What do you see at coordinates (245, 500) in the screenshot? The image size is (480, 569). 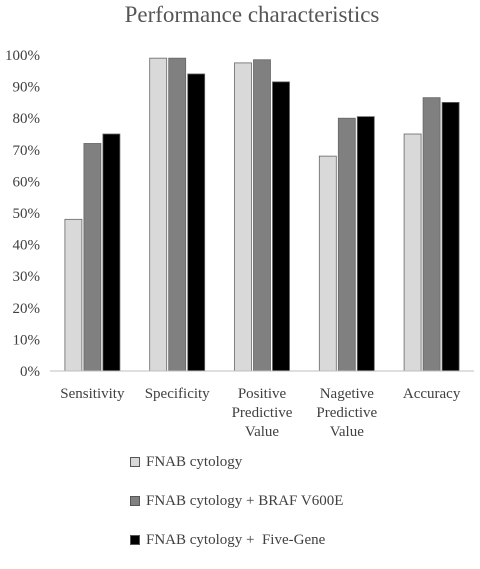 I see `legend-label-braf: FNAB cytology + BRAF V600E` at bounding box center [245, 500].